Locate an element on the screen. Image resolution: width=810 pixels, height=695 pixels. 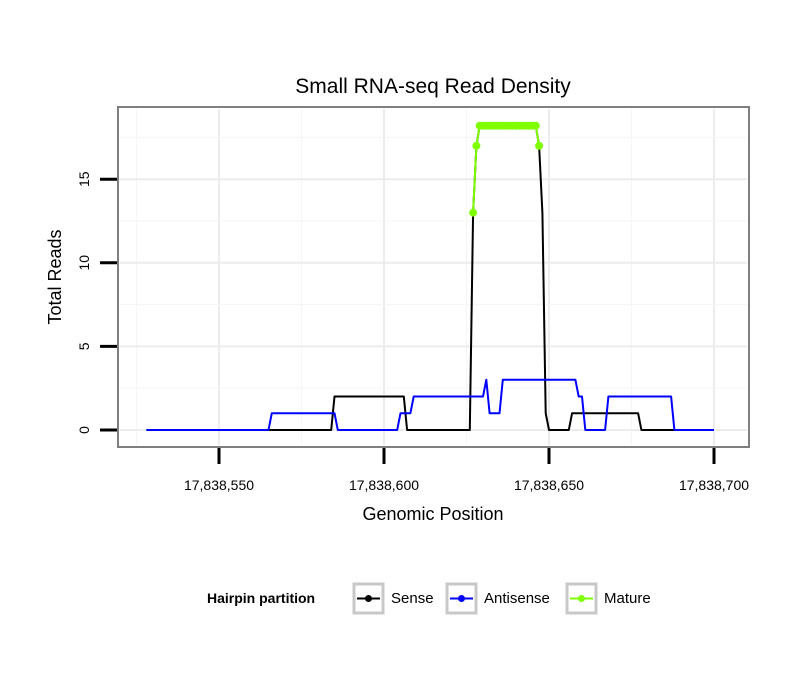
x-tick-label: 17,838,700 is located at coordinates (714, 485).